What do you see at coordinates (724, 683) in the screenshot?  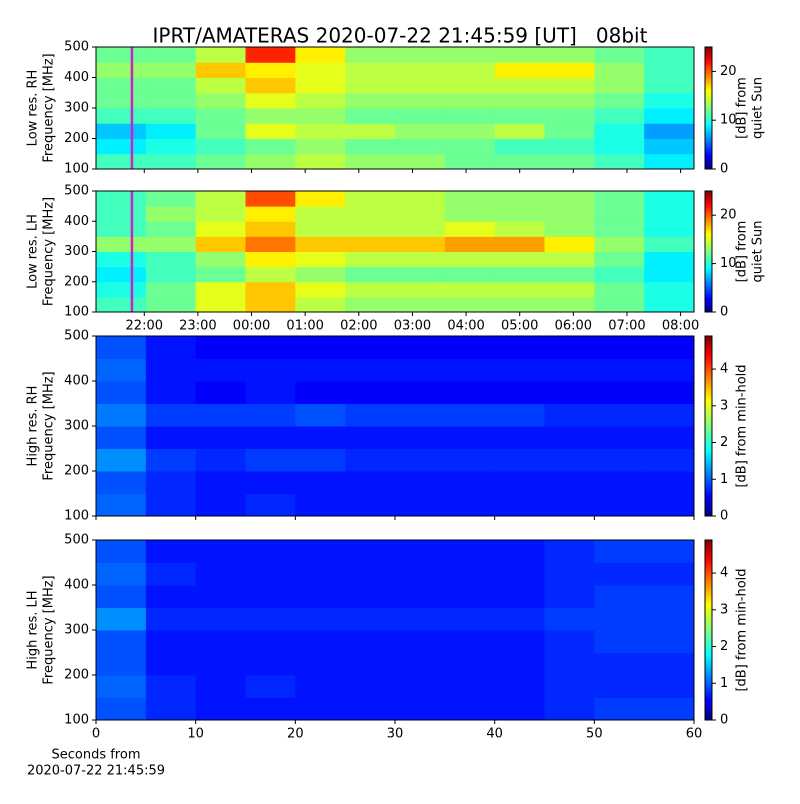 I see `colorbar-tick-label: 1` at bounding box center [724, 683].